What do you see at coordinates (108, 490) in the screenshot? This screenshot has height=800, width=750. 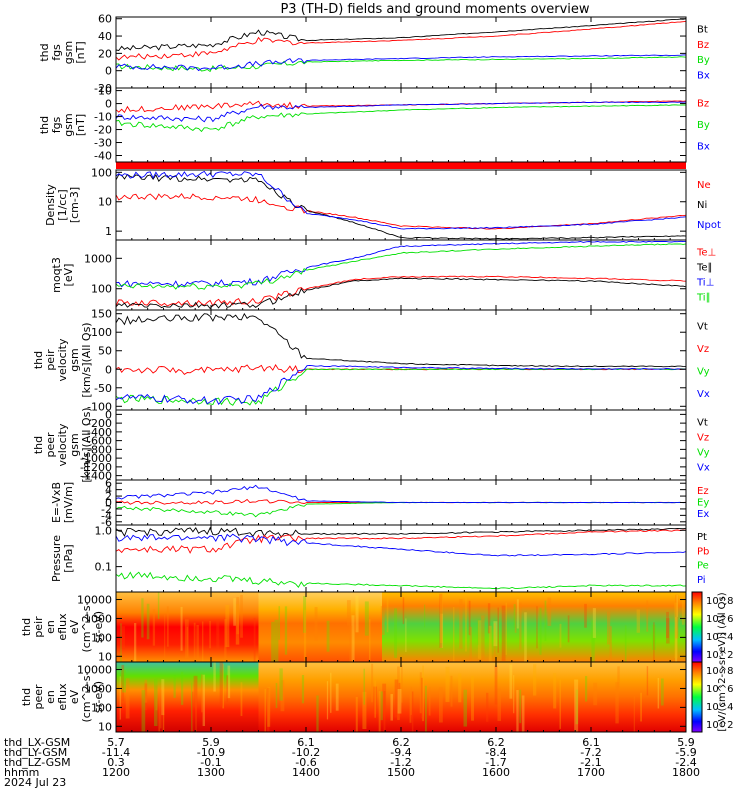 I see `y-tick-label: 4` at bounding box center [108, 490].